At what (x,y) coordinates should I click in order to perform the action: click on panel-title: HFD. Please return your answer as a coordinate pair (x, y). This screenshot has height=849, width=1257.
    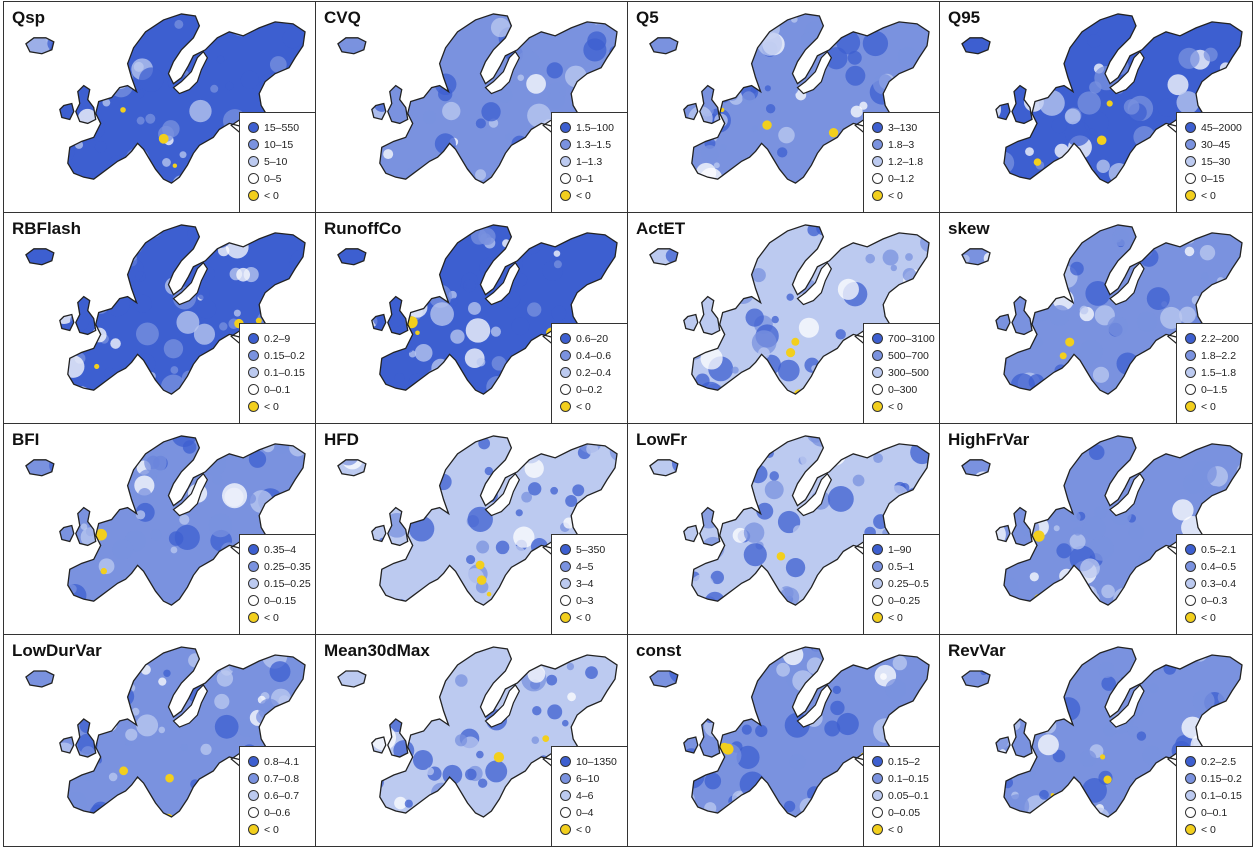
    Looking at the image, I should click on (341, 439).